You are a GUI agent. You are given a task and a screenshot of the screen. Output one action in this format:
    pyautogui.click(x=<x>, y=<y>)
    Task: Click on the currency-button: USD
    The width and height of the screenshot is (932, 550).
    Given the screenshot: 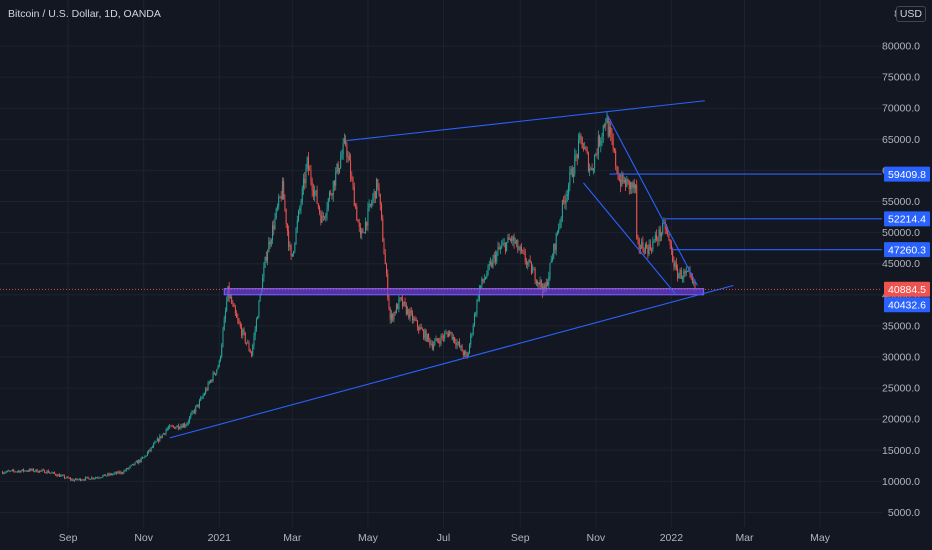 What is the action you would take?
    pyautogui.click(x=910, y=14)
    